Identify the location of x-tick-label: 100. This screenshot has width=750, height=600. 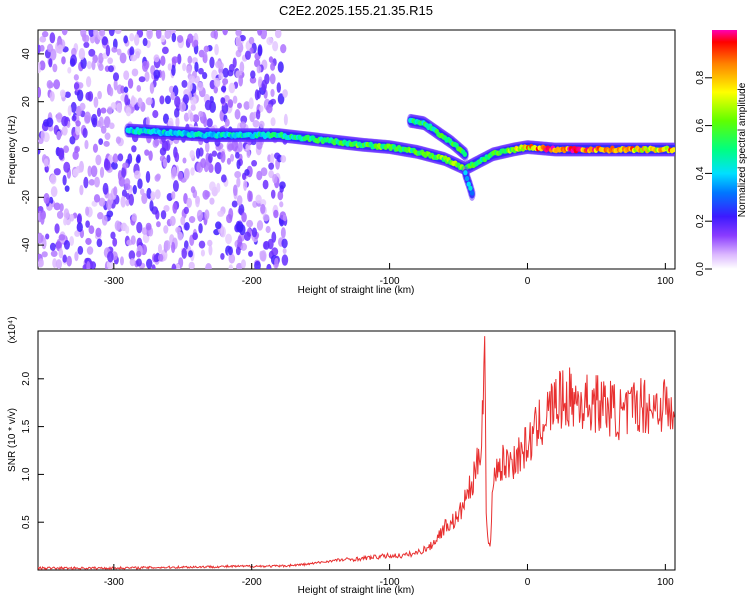
(665, 281).